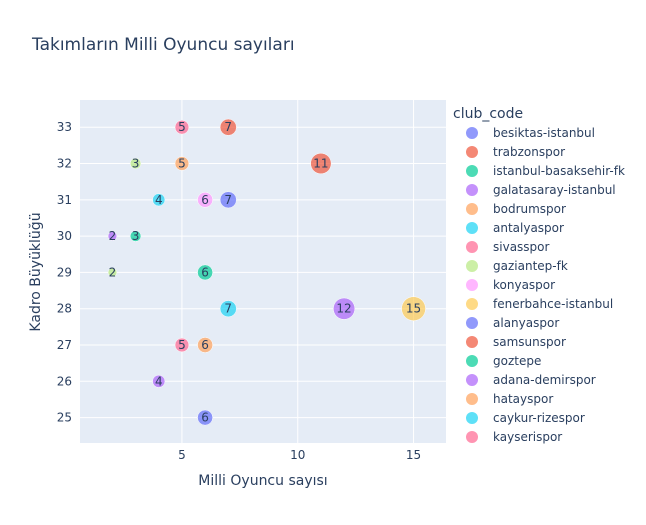 The image size is (646, 525). I want to click on y-tick-label: 28, so click(64, 309).